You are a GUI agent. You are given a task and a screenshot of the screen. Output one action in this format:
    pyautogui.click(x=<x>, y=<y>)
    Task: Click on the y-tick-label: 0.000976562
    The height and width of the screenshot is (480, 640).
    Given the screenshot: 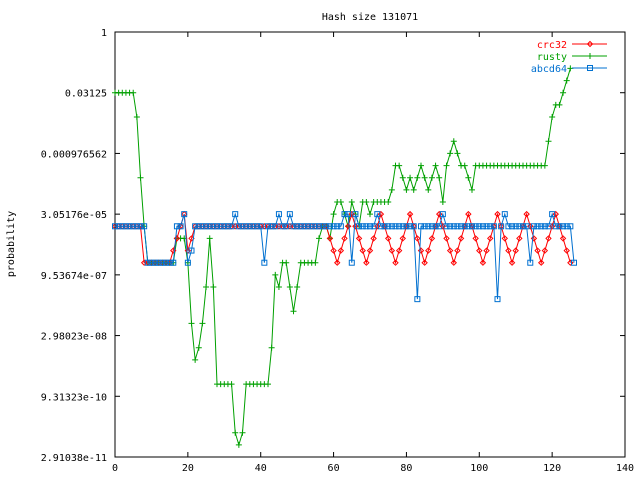 What is the action you would take?
    pyautogui.click(x=74, y=154)
    